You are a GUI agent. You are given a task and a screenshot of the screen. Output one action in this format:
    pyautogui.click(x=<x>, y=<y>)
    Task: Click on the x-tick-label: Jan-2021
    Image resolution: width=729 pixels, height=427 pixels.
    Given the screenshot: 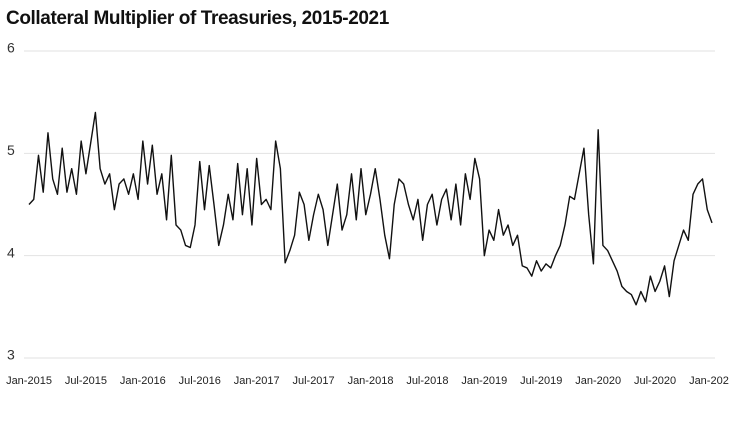 What is the action you would take?
    pyautogui.click(x=709, y=381)
    